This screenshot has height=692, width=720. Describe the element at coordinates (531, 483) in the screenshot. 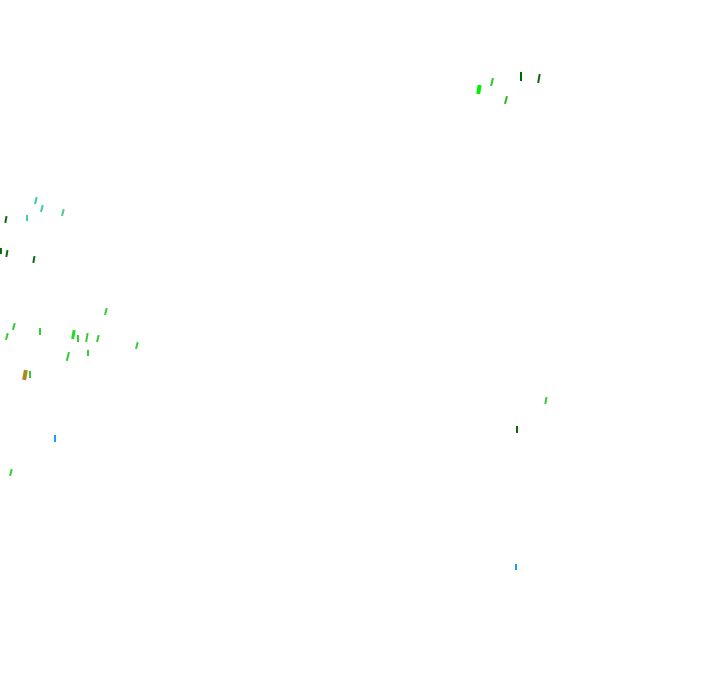

I see `speck-cluster-lower-right` at that location.